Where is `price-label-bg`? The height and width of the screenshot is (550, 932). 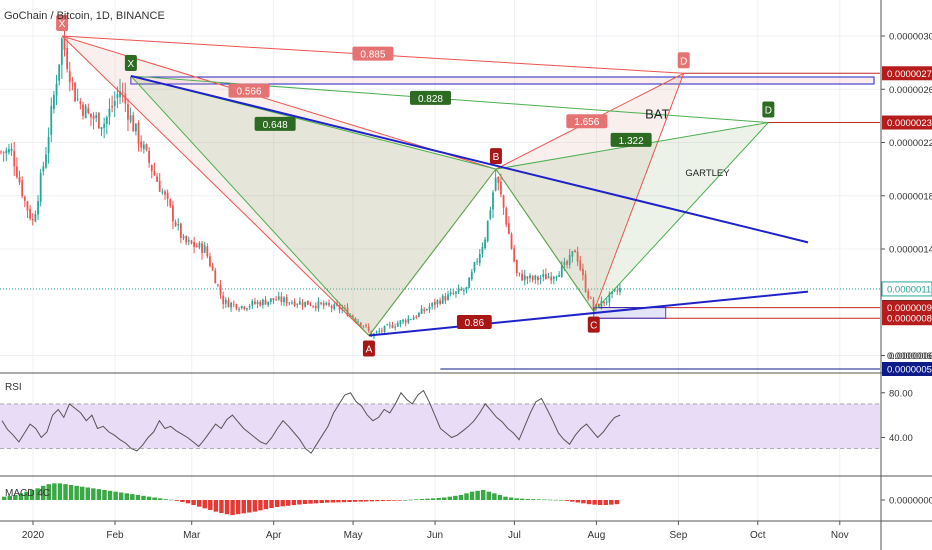
price-label-bg is located at coordinates (907, 122).